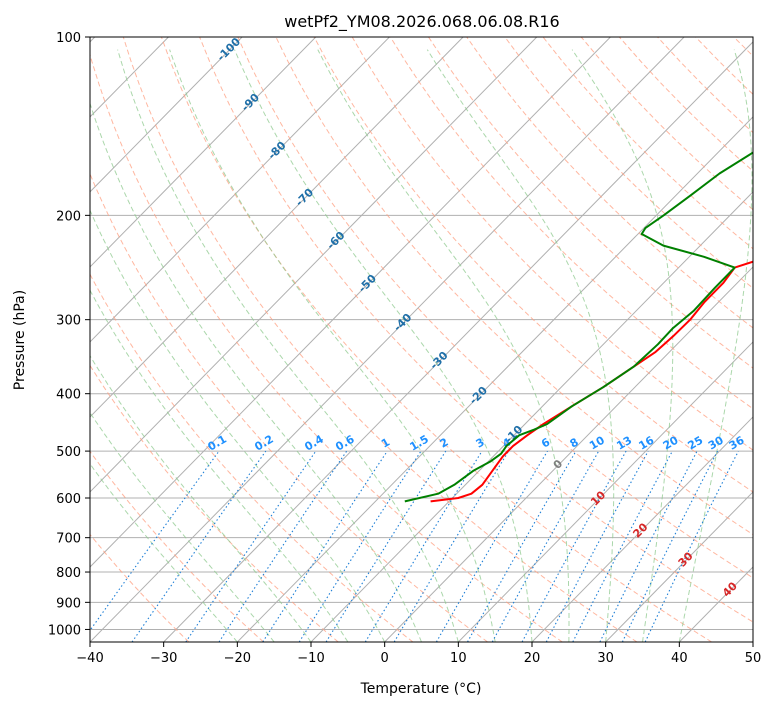 This screenshot has width=775, height=708. What do you see at coordinates (753, 658) in the screenshot?
I see `x-tick-label: 50` at bounding box center [753, 658].